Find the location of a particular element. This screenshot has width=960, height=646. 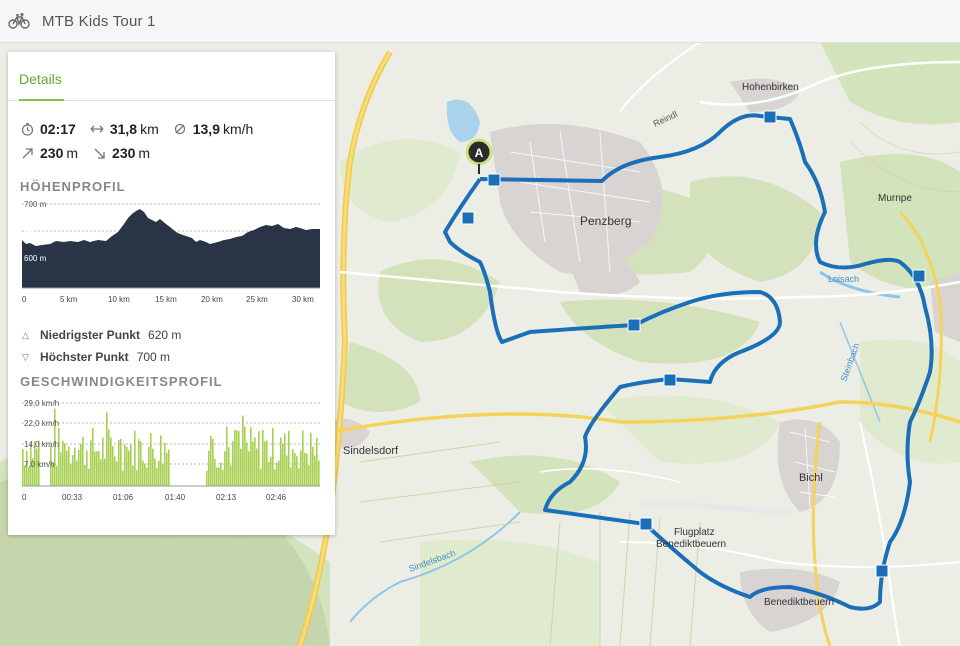

elevation-area is located at coordinates (171, 248).